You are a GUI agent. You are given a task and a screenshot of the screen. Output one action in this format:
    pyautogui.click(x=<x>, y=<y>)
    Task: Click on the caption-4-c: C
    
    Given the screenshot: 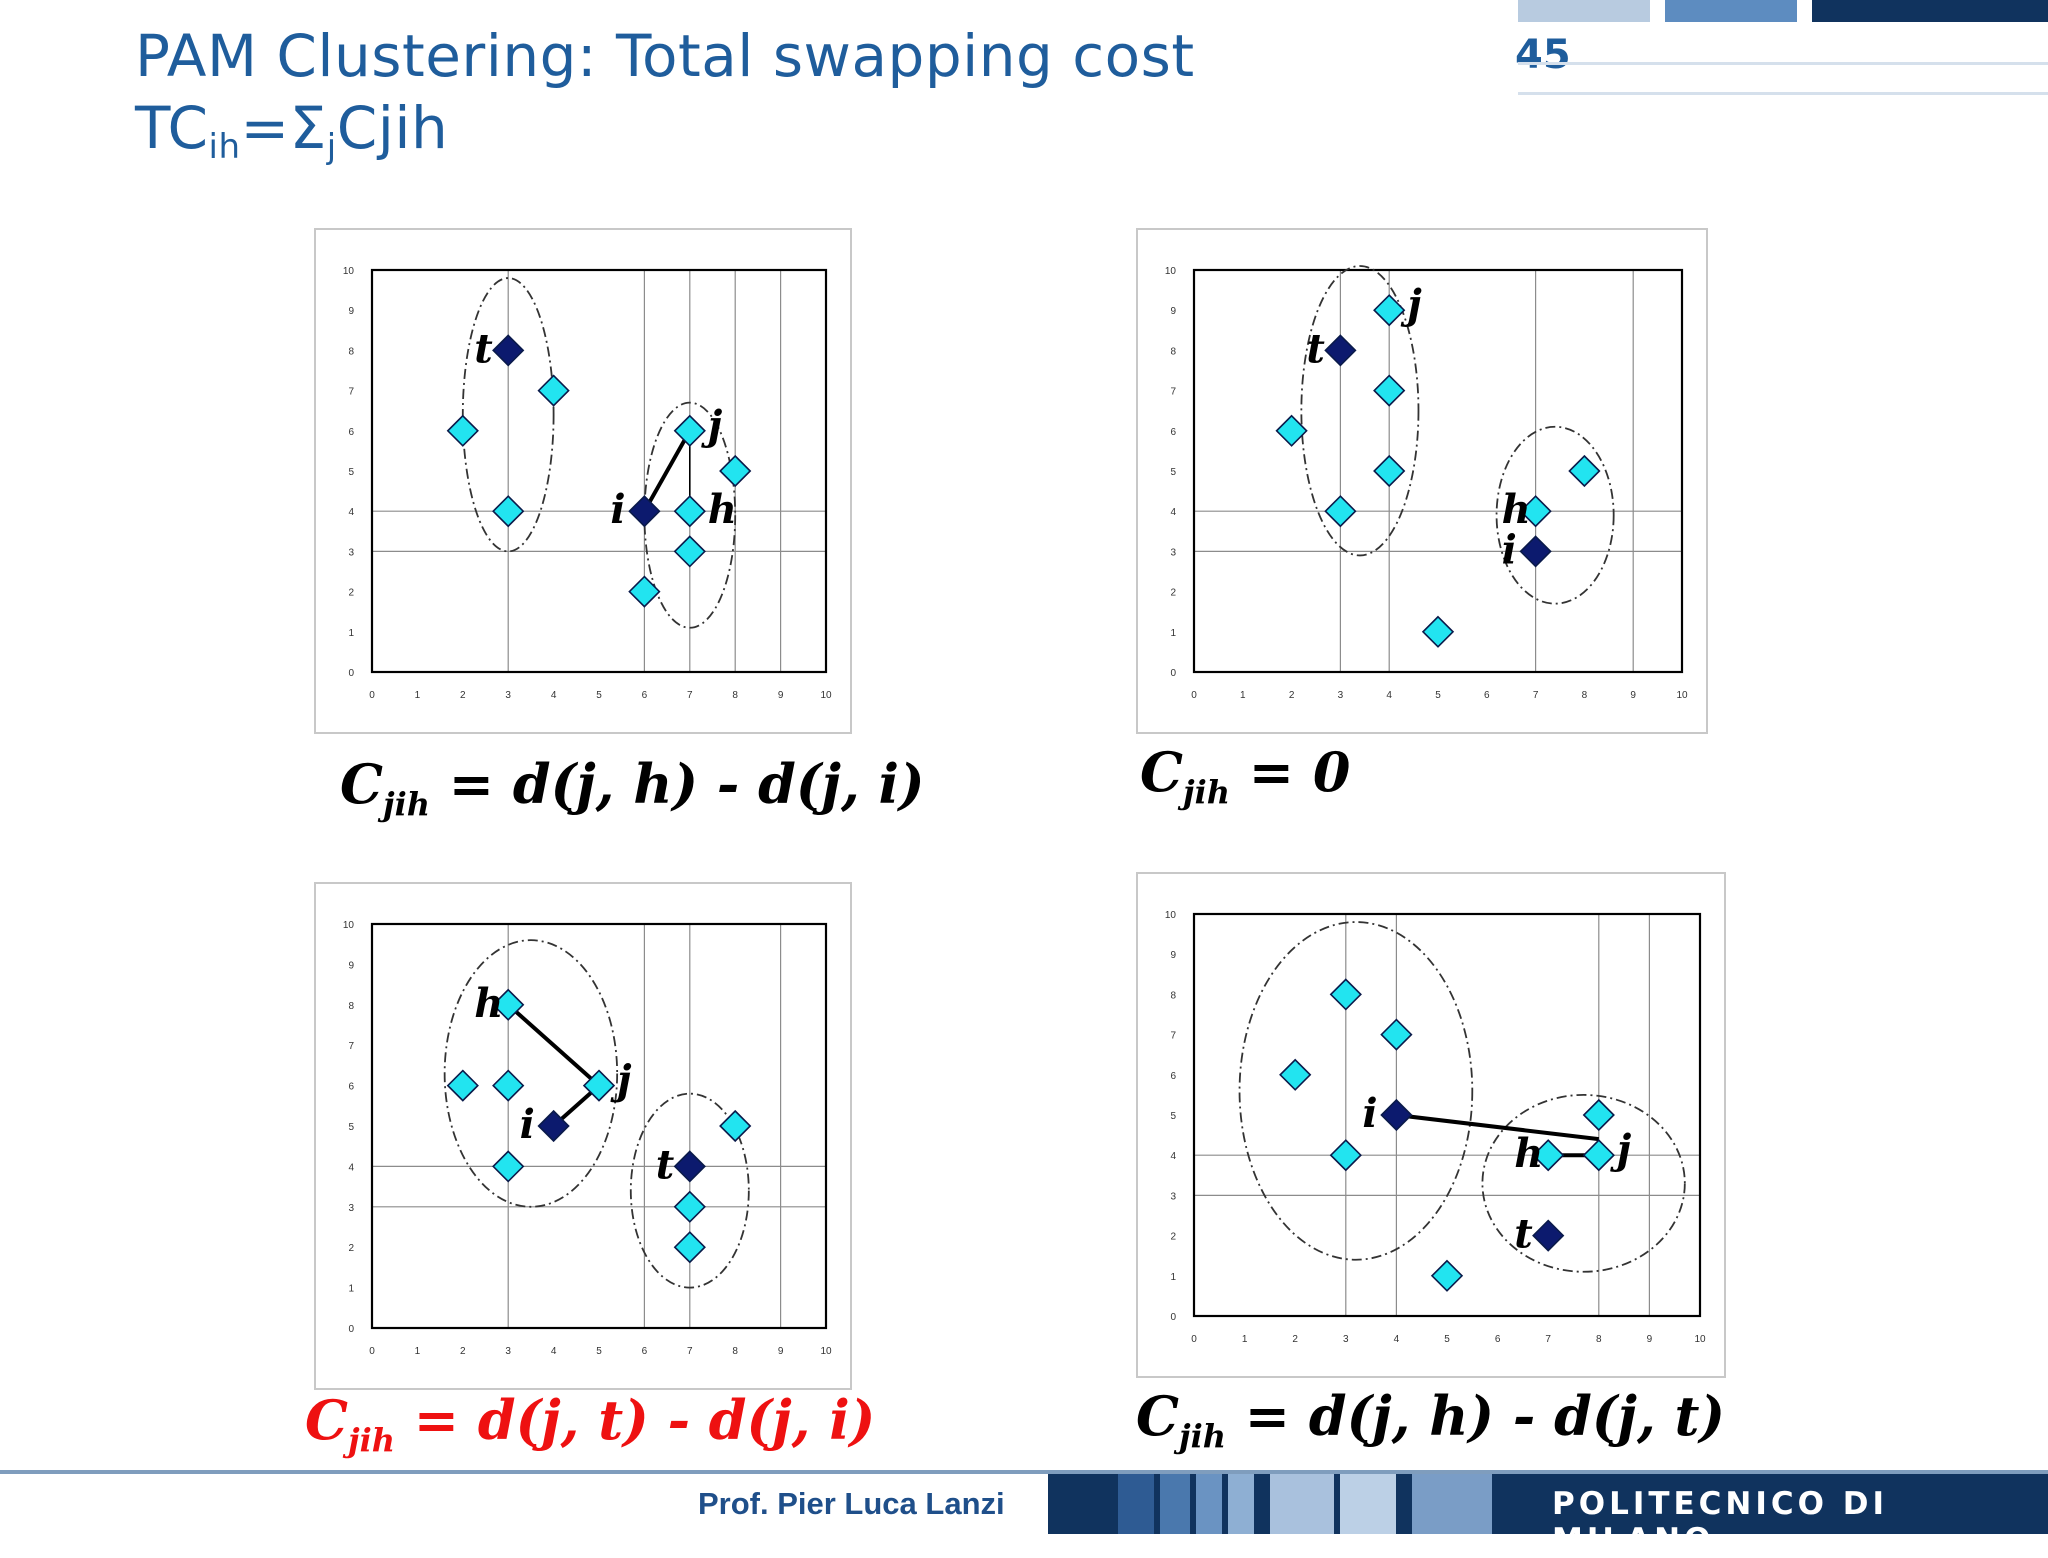 What is the action you would take?
    pyautogui.click(x=1157, y=1416)
    